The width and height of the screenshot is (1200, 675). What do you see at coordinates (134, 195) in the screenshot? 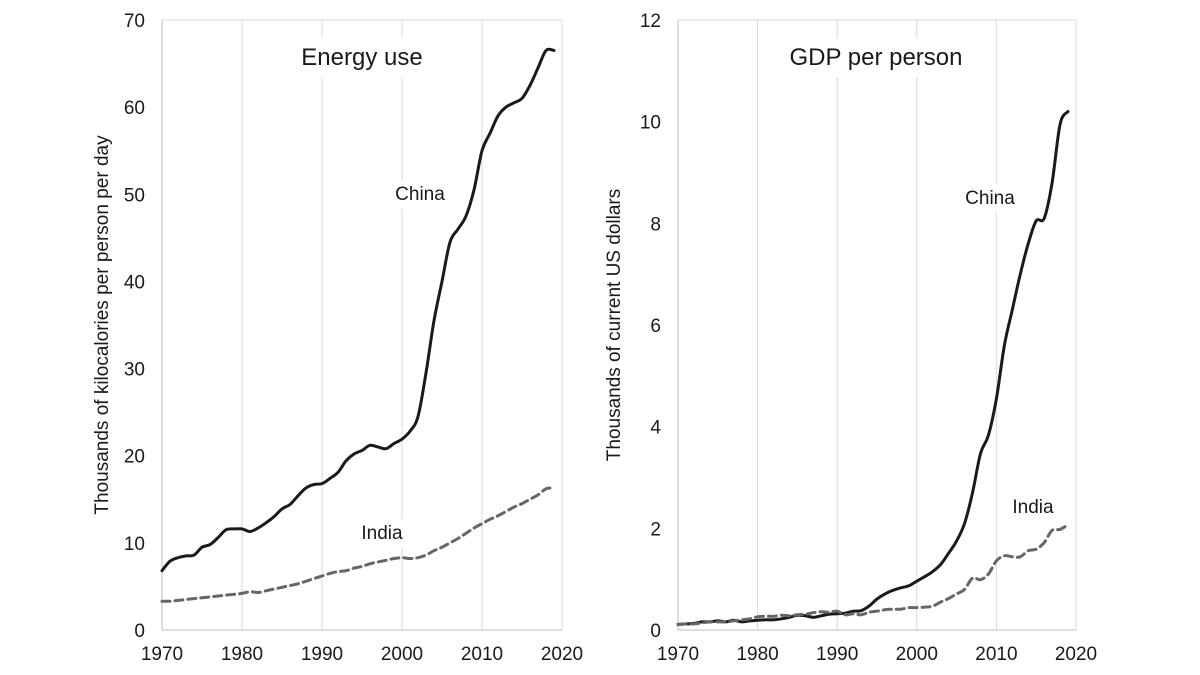
I see `y-tick-label: 50` at bounding box center [134, 195].